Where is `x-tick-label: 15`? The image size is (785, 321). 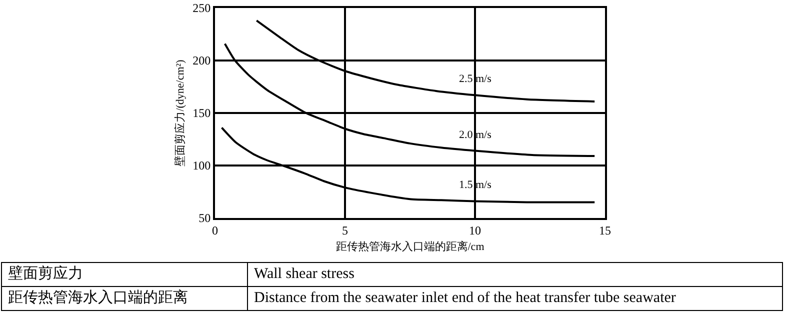
x-tick-label: 15 is located at coordinates (605, 230).